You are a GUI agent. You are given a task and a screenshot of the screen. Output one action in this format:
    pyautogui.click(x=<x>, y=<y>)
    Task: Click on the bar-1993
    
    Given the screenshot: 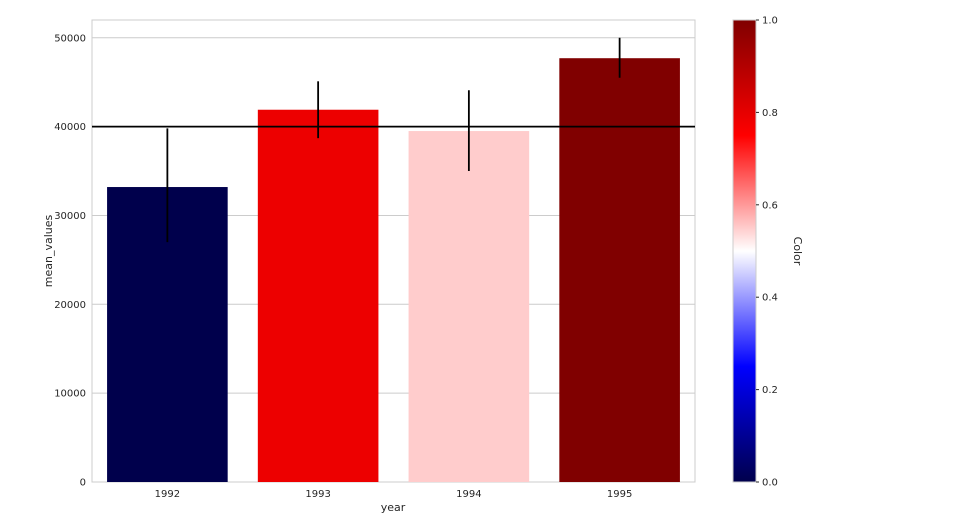 What is the action you would take?
    pyautogui.click(x=318, y=295)
    